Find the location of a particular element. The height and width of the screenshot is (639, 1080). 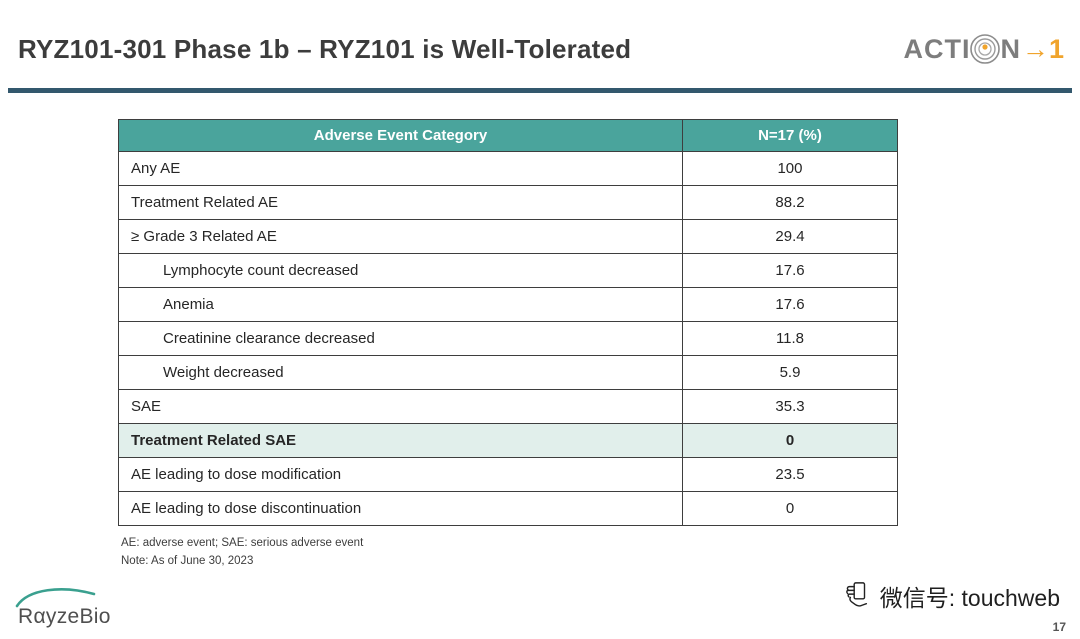

table-row: Lymphocyte count decreased 17.6 is located at coordinates (508, 270).